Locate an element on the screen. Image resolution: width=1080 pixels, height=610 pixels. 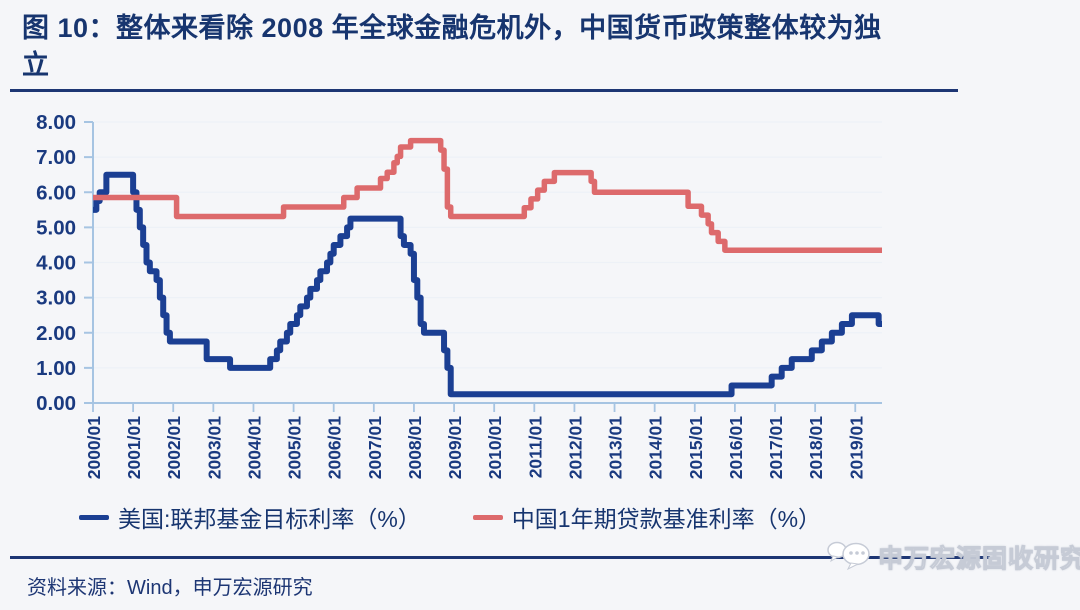
x-axis-tick-label: 2000/01 is located at coordinates (94, 448).